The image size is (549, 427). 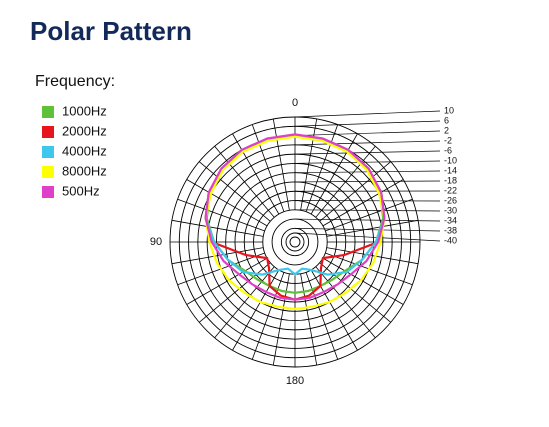 I want to click on title: Polar Pattern, so click(x=111, y=31).